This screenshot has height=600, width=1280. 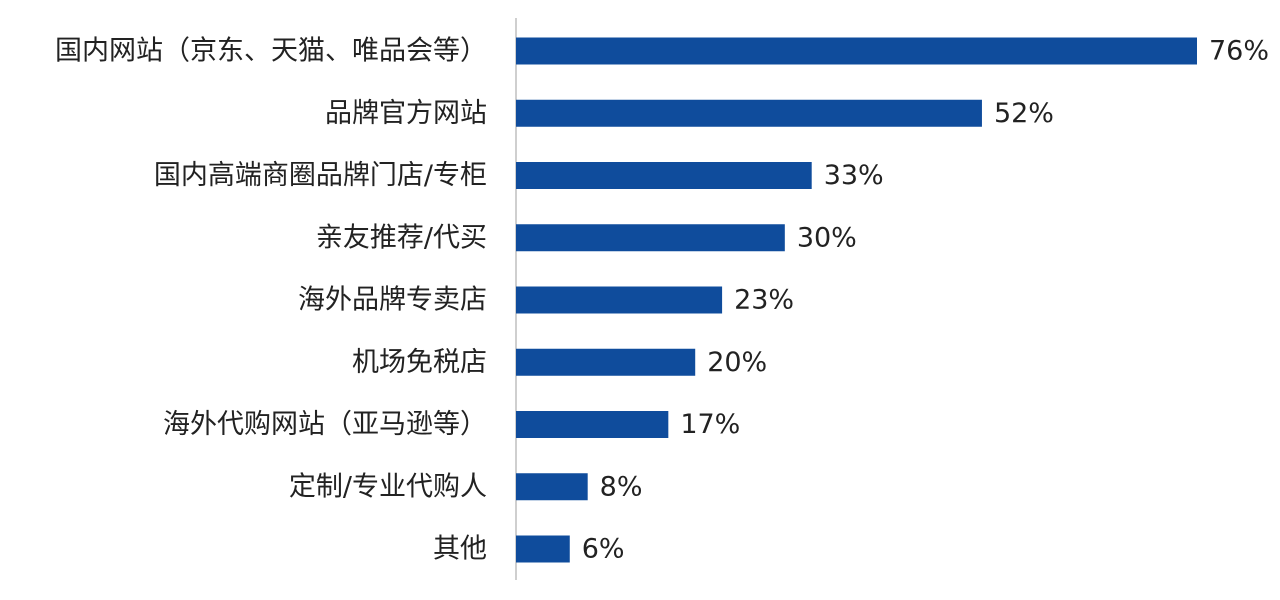 What do you see at coordinates (392, 300) in the screenshot?
I see `category-label-5: 海外品牌专卖店` at bounding box center [392, 300].